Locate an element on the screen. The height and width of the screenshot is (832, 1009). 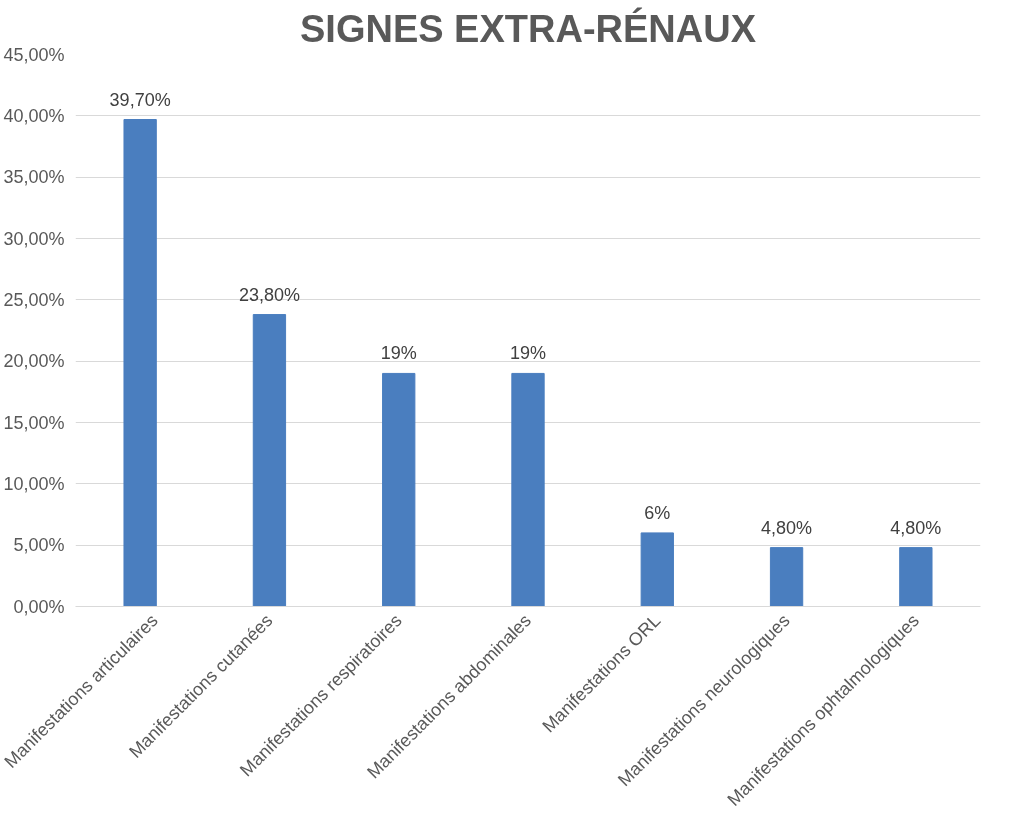
data-label: 39,70% is located at coordinates (140, 99).